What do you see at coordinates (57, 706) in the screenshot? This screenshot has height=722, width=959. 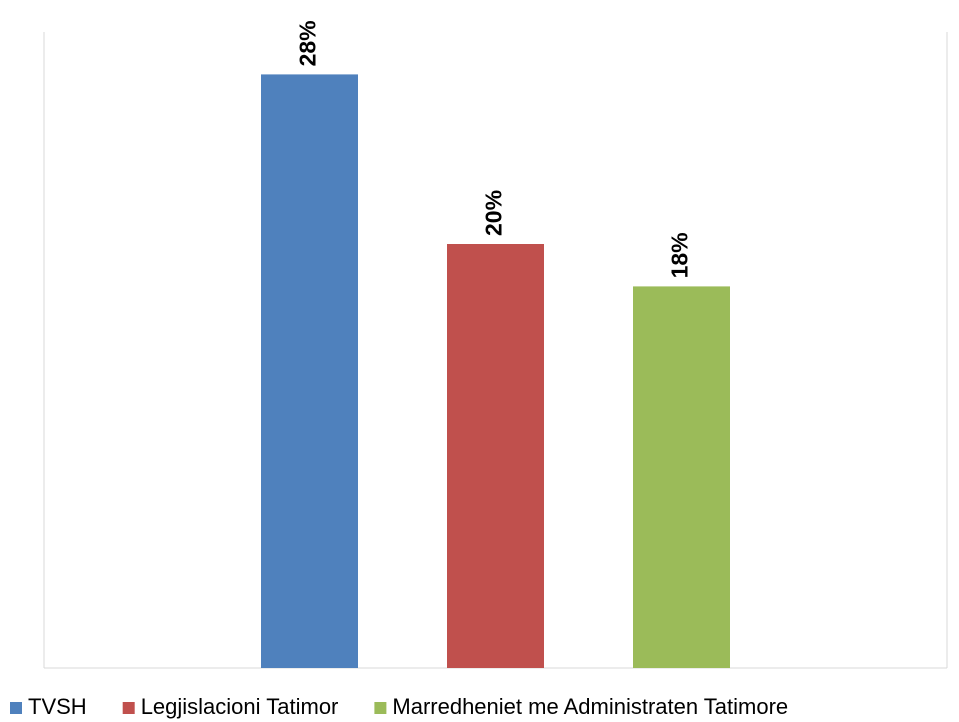 I see `legend-label: TVSH` at bounding box center [57, 706].